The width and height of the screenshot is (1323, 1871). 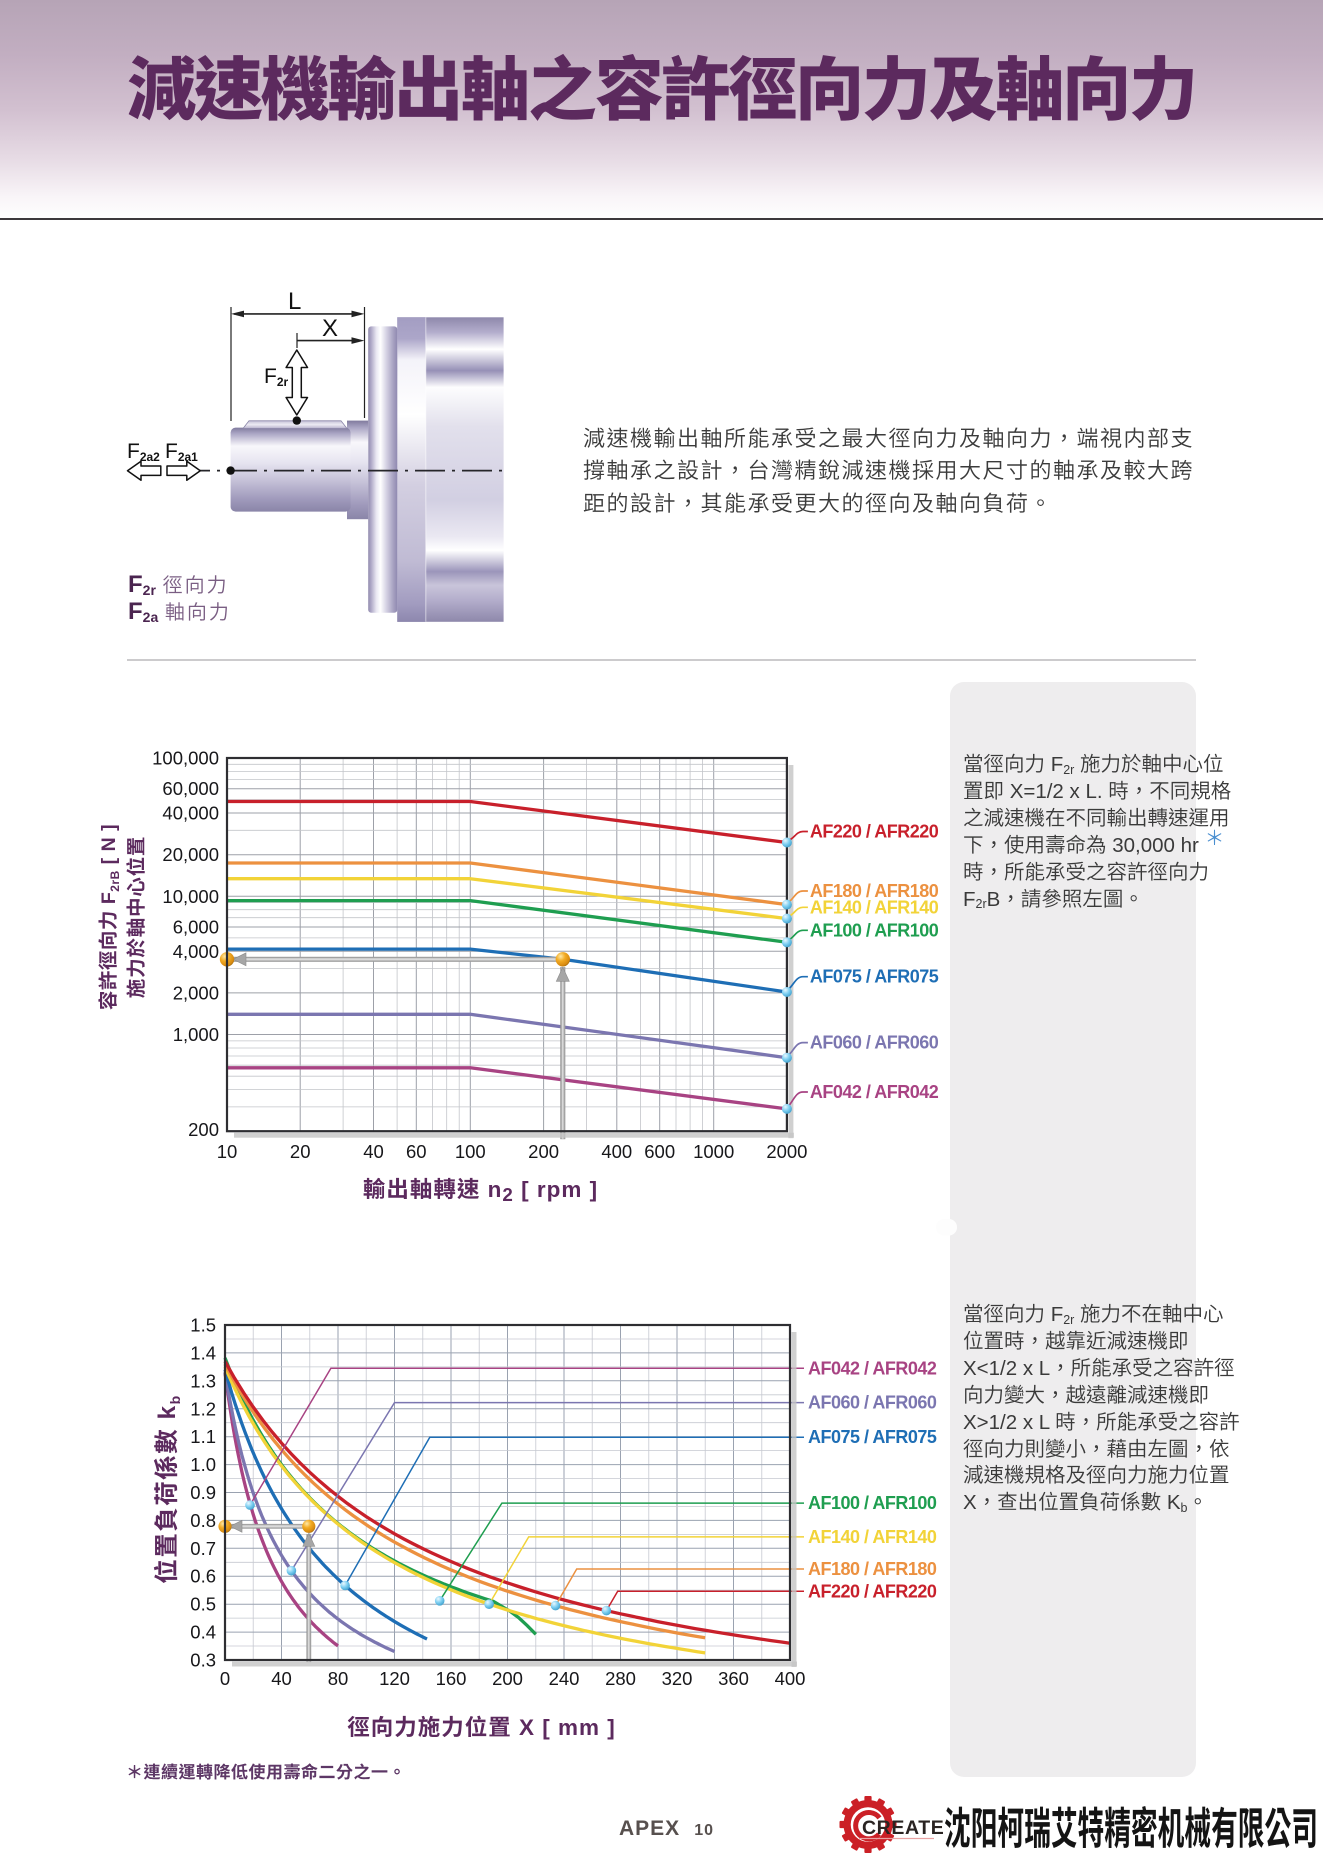 I want to click on svg-text: 1.5, so click(x=203, y=1325).